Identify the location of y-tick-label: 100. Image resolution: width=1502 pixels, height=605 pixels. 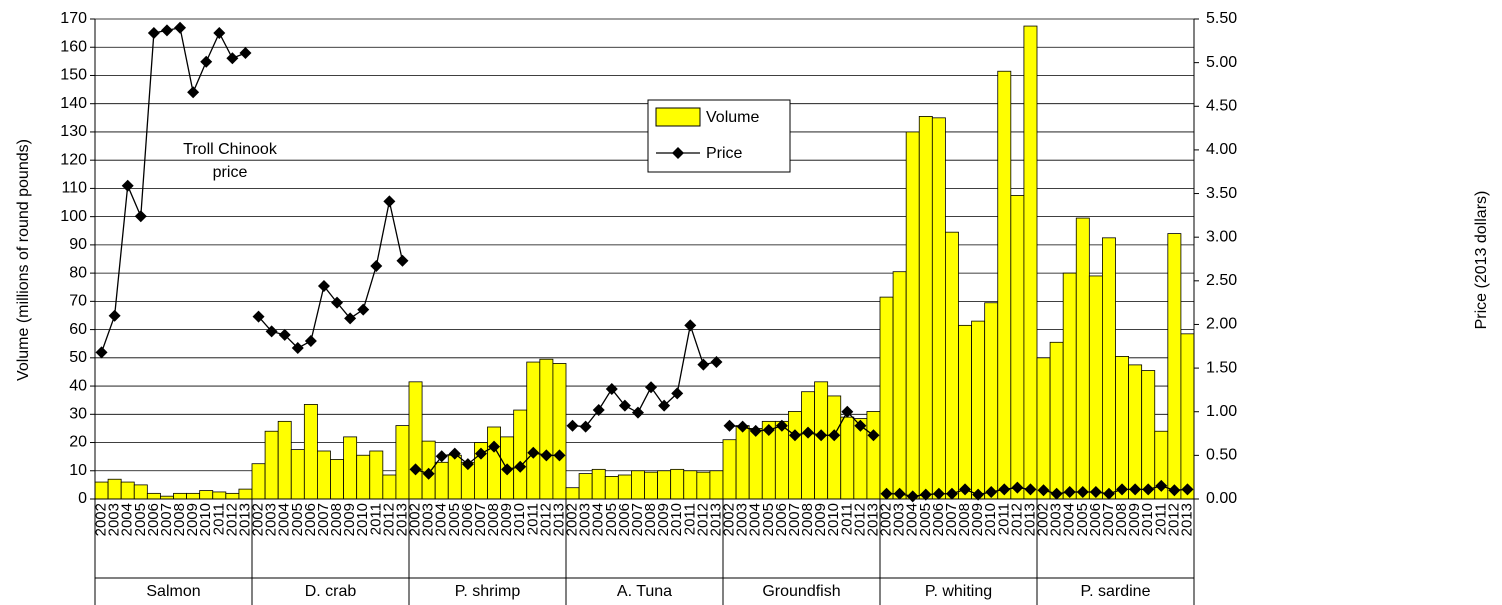
(73, 216).